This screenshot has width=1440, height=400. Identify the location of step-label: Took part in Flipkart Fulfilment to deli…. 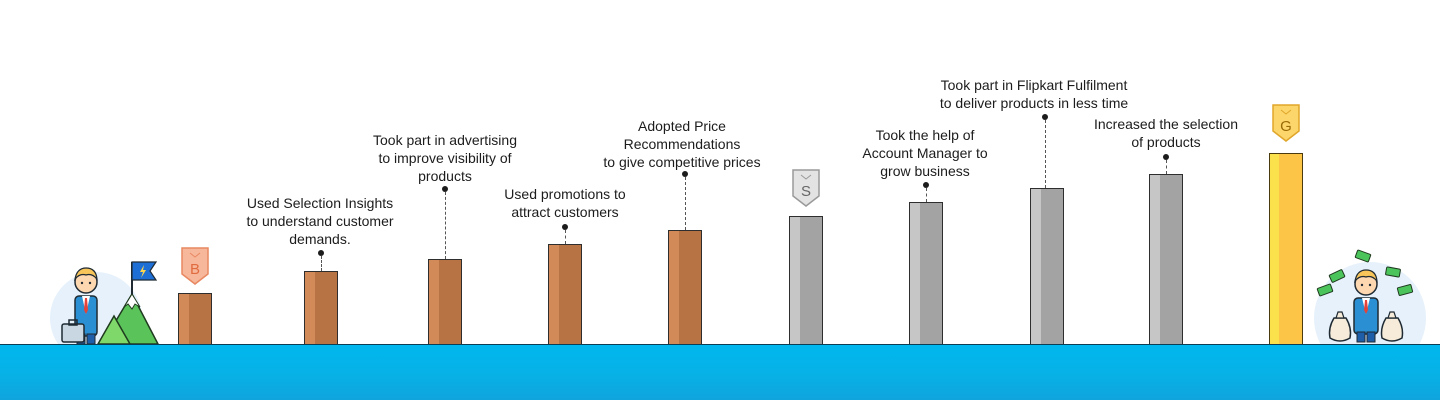
(1034, 94).